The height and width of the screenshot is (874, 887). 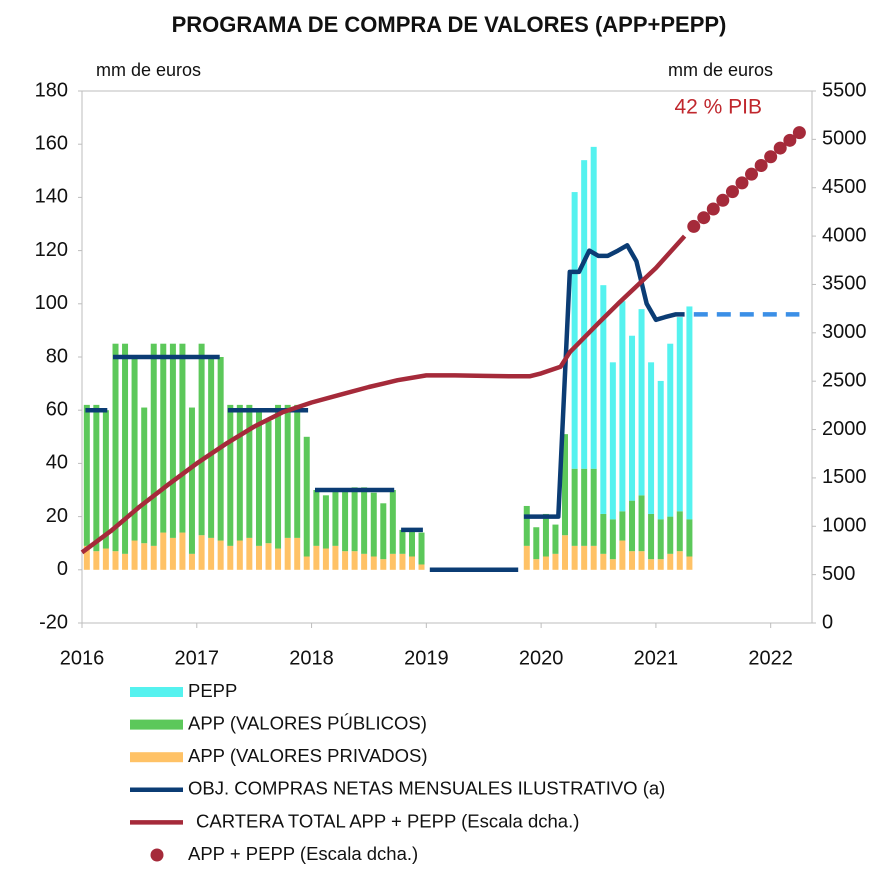 I want to click on legend-label: APP (VALORES PÚBLICOS), so click(x=307, y=722).